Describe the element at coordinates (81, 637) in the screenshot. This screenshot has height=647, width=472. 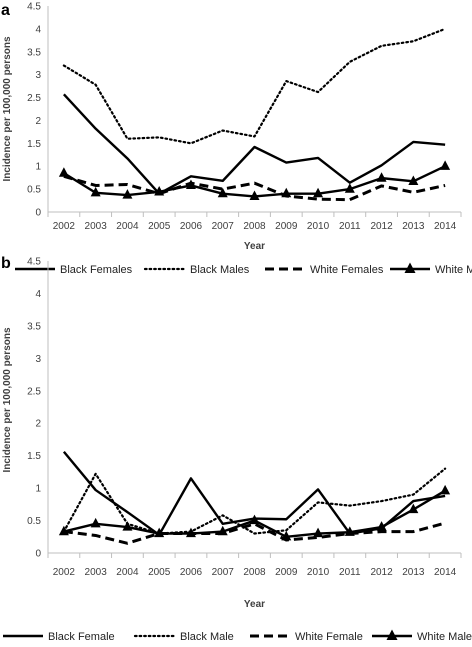
I see `legend-label: Black Female` at that location.